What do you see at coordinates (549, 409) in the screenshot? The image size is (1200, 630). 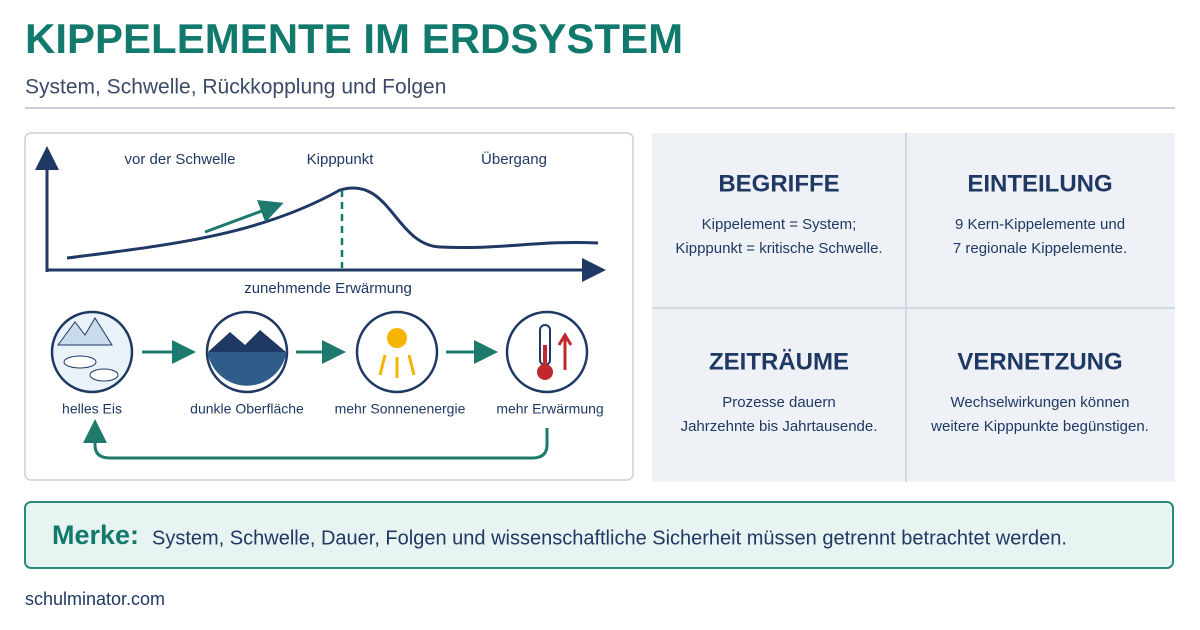 I see `step-label: mehr Erwärmung` at bounding box center [549, 409].